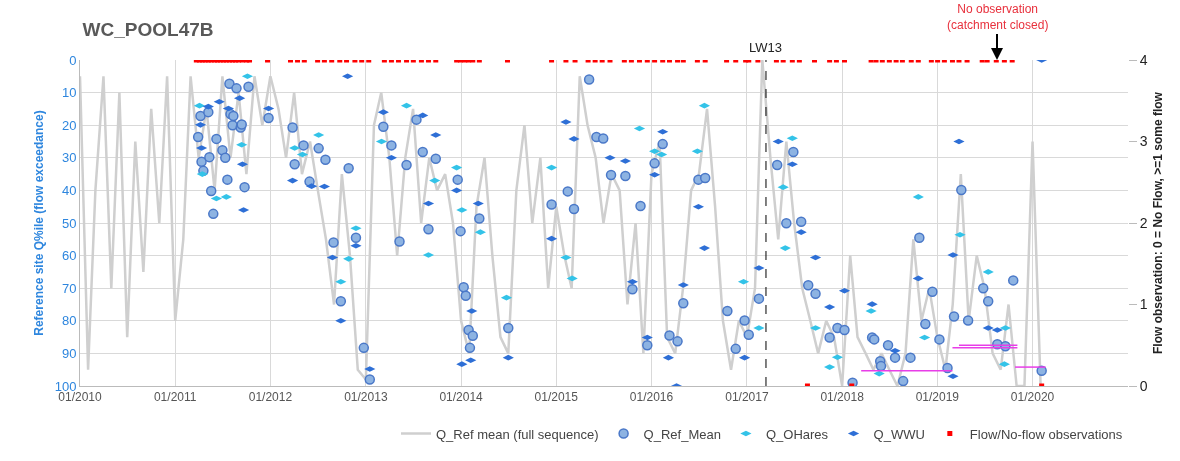 This screenshot has width=1180, height=461. Describe the element at coordinates (937, 397) in the screenshot. I see `x-tick-label: 01/2019` at that location.